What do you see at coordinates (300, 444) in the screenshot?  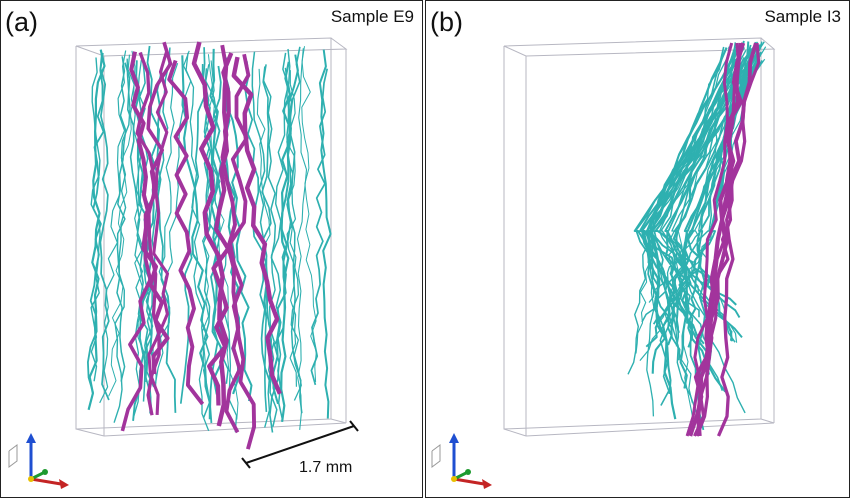 I see `scale-bar` at bounding box center [300, 444].